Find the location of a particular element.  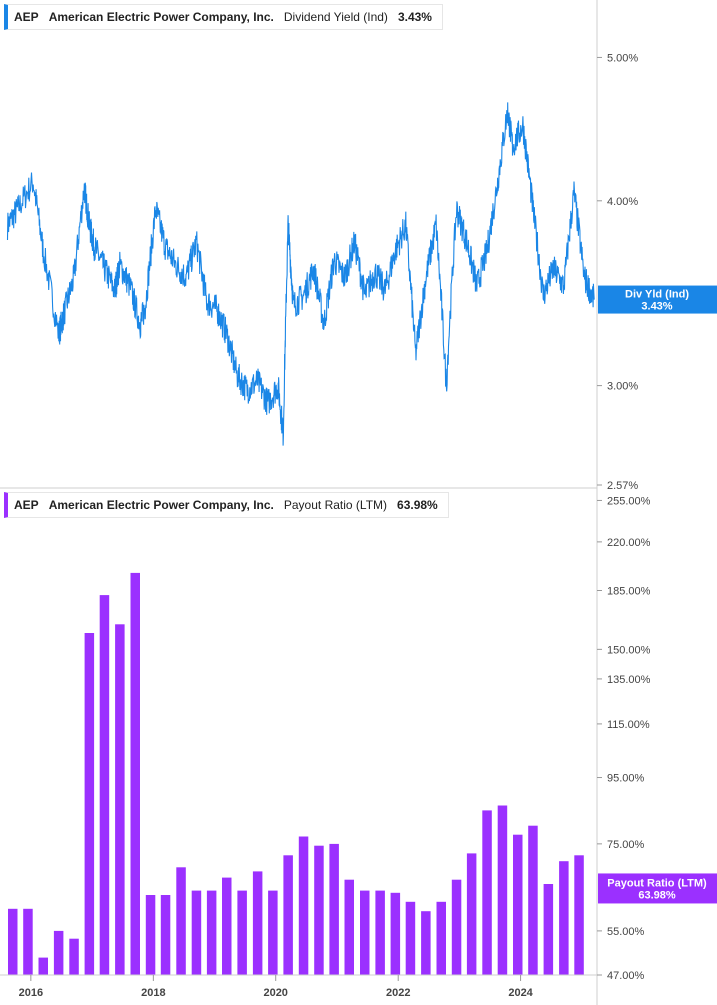

x-tick-label: 2020 is located at coordinates (275, 993).